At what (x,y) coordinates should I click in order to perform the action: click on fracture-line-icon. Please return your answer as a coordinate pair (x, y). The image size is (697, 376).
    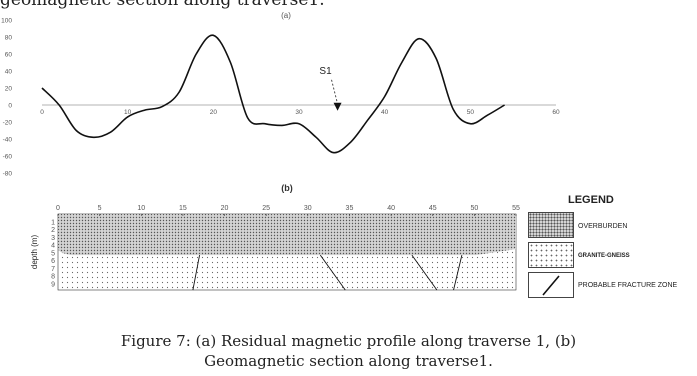
    Looking at the image, I should click on (551, 285).